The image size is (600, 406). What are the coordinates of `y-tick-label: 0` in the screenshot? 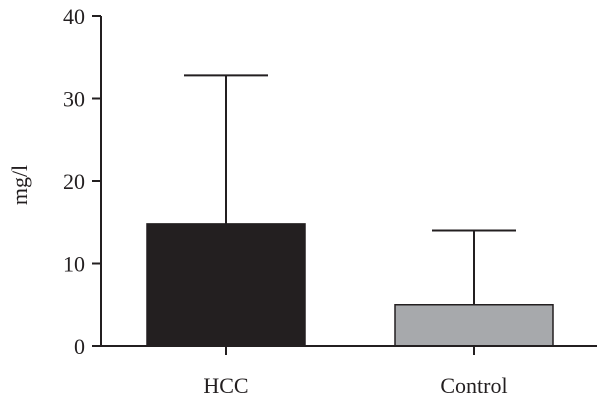 It's located at (79, 346).